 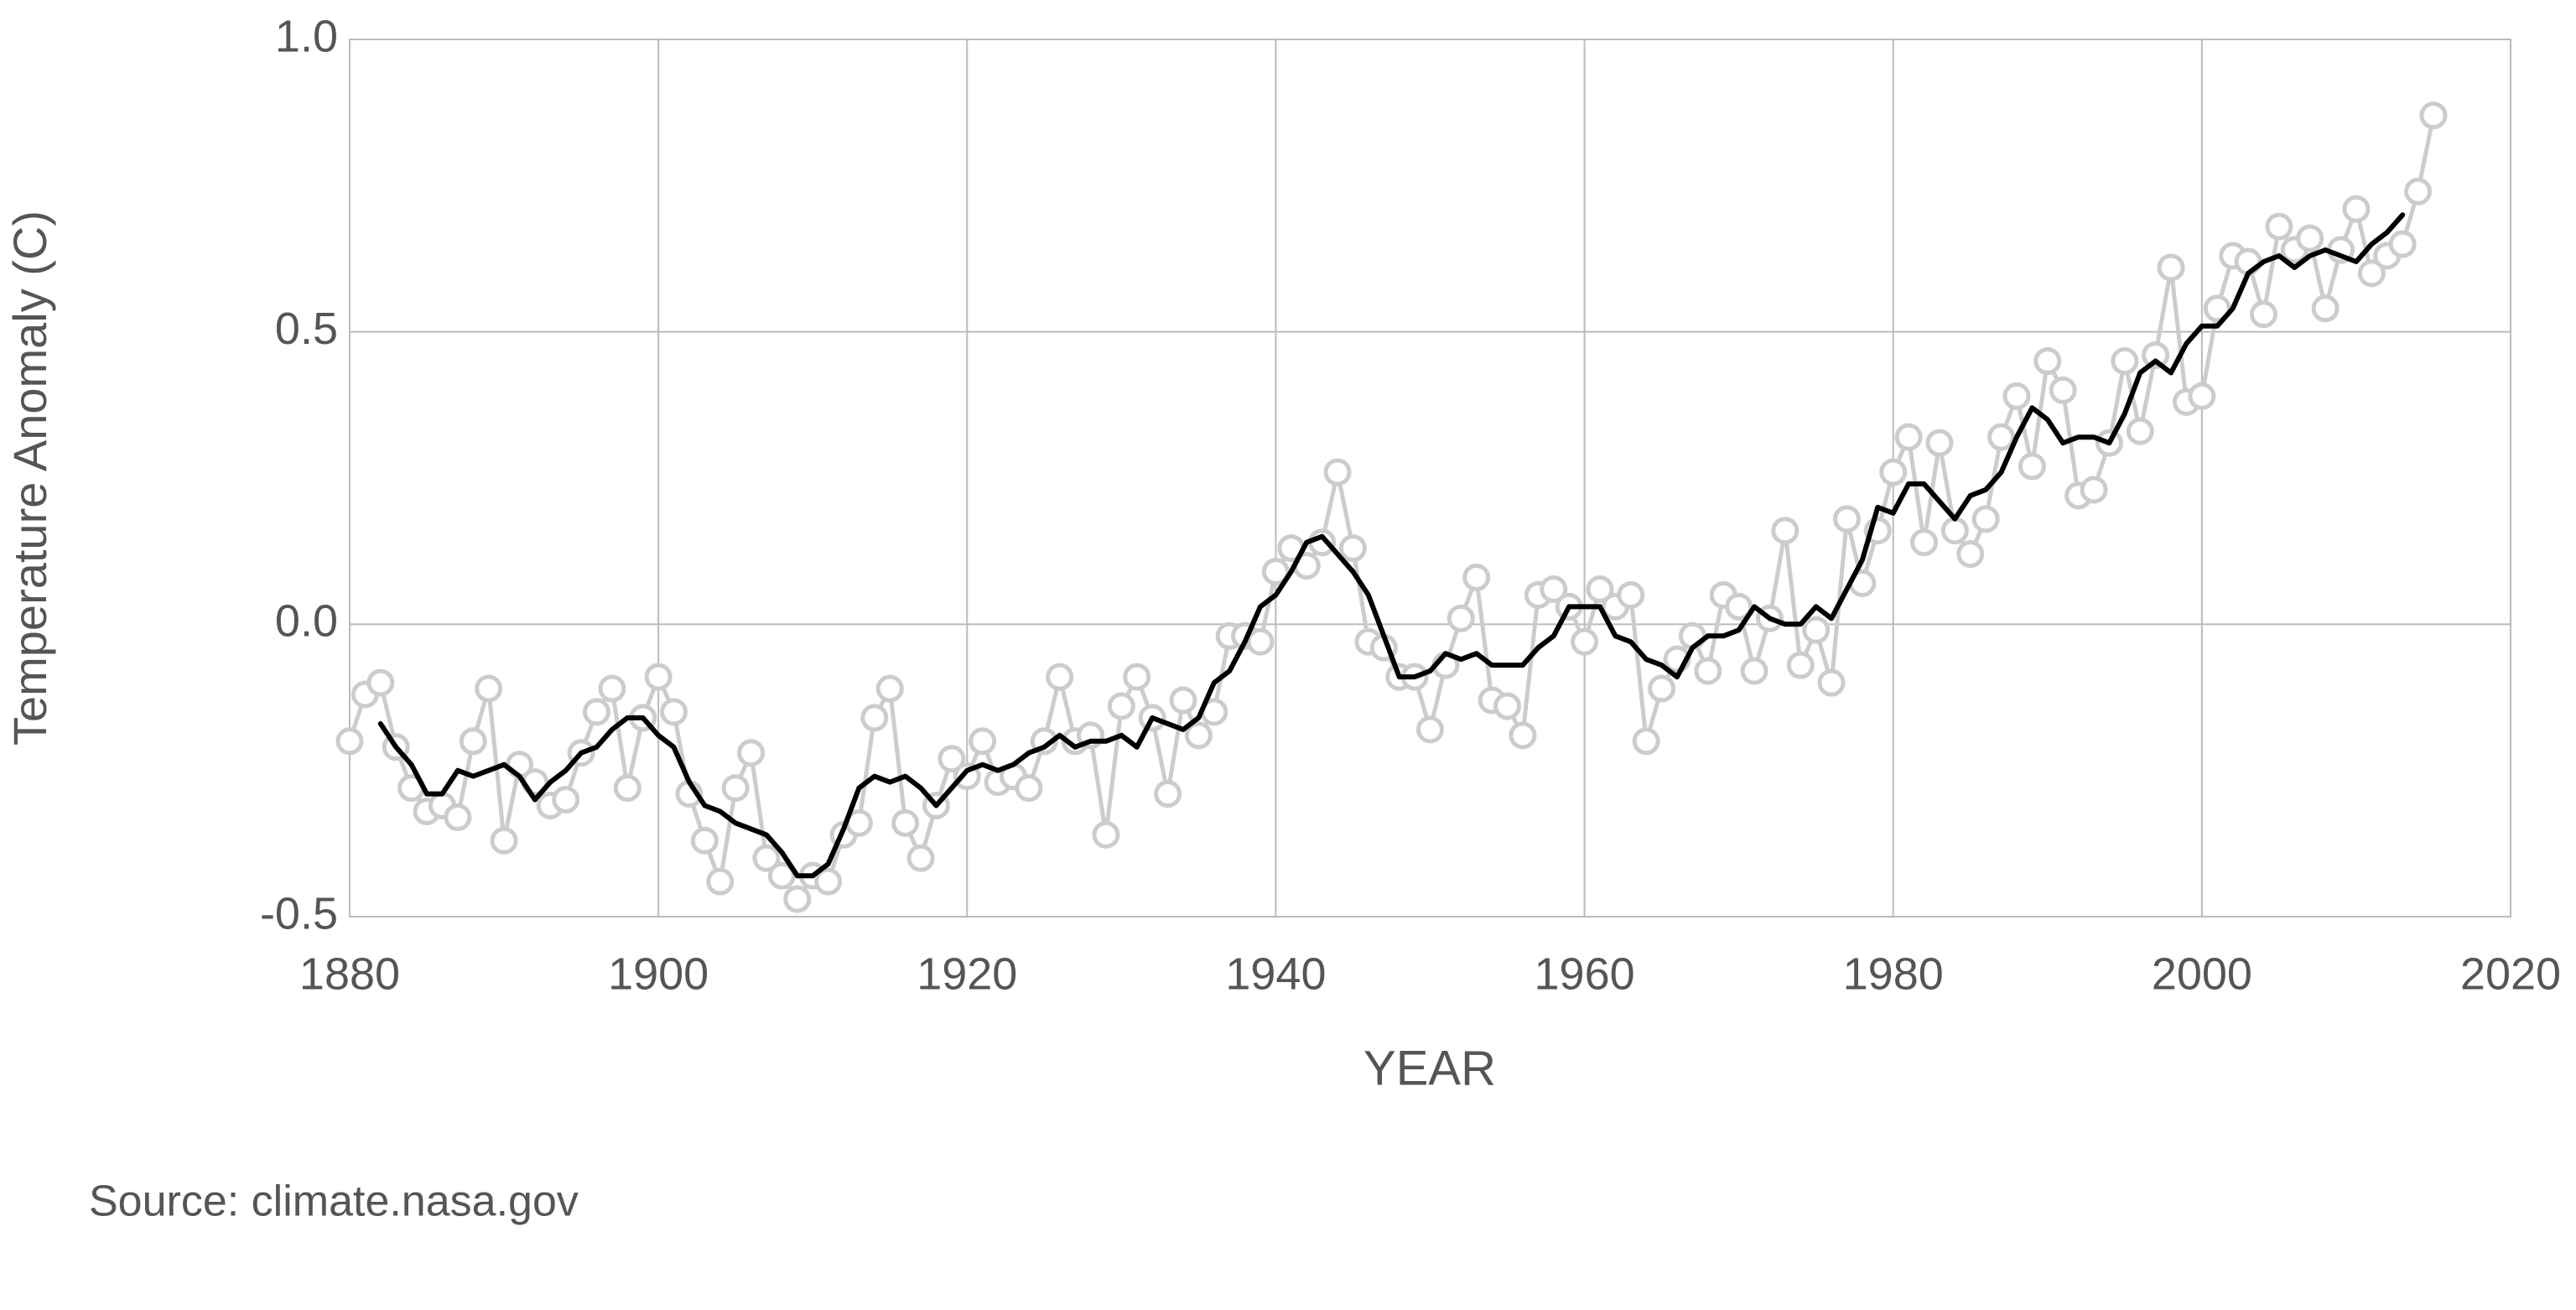 What do you see at coordinates (306, 329) in the screenshot?
I see `y-tick-label: 0.5` at bounding box center [306, 329].